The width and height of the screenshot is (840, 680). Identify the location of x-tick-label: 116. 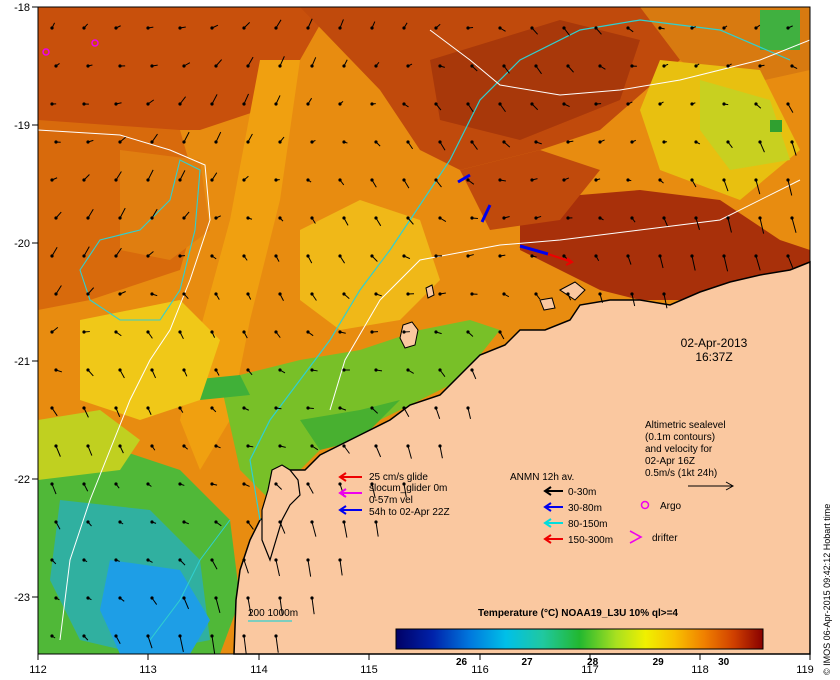
(480, 670).